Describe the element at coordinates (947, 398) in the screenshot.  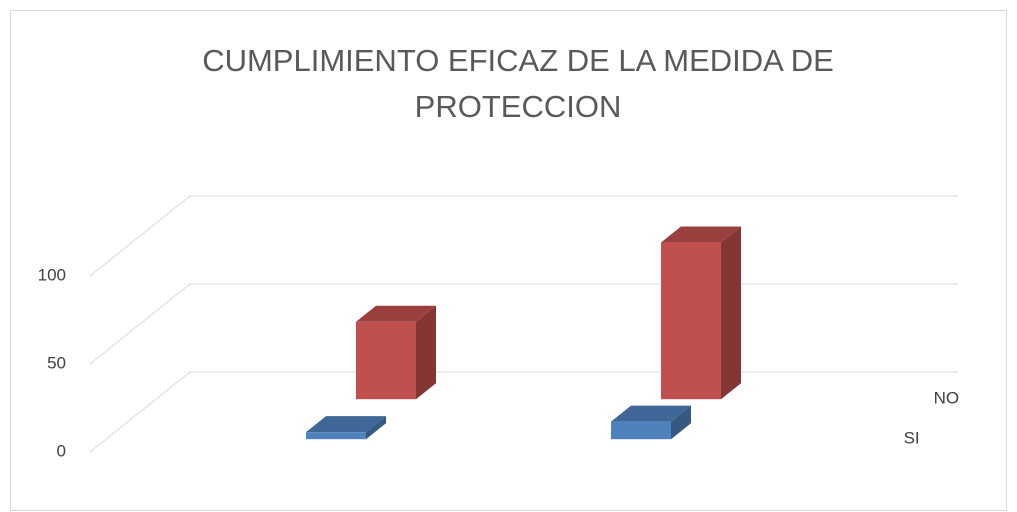
I see `series-label: NO` at that location.